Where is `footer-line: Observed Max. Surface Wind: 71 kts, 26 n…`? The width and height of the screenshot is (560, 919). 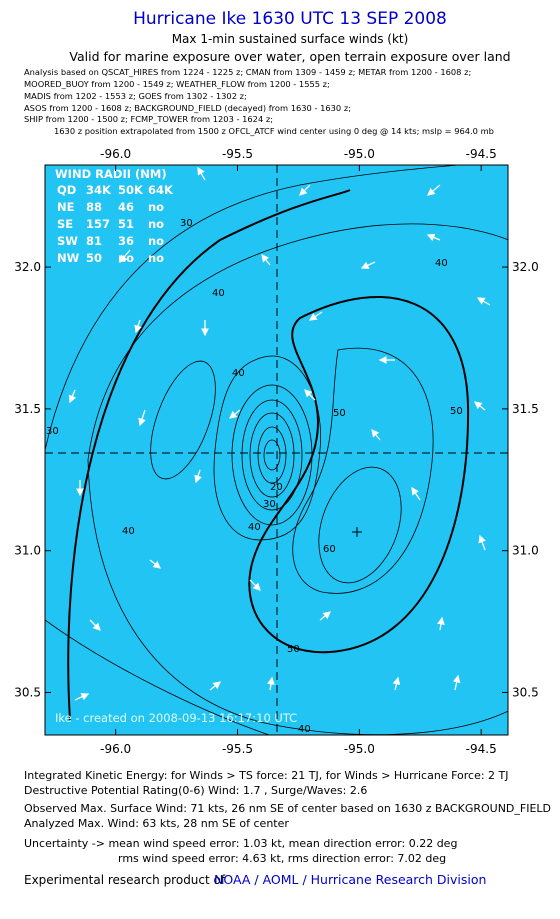 footer-line: Observed Max. Surface Wind: 71 kts, 26 n… is located at coordinates (287, 808).